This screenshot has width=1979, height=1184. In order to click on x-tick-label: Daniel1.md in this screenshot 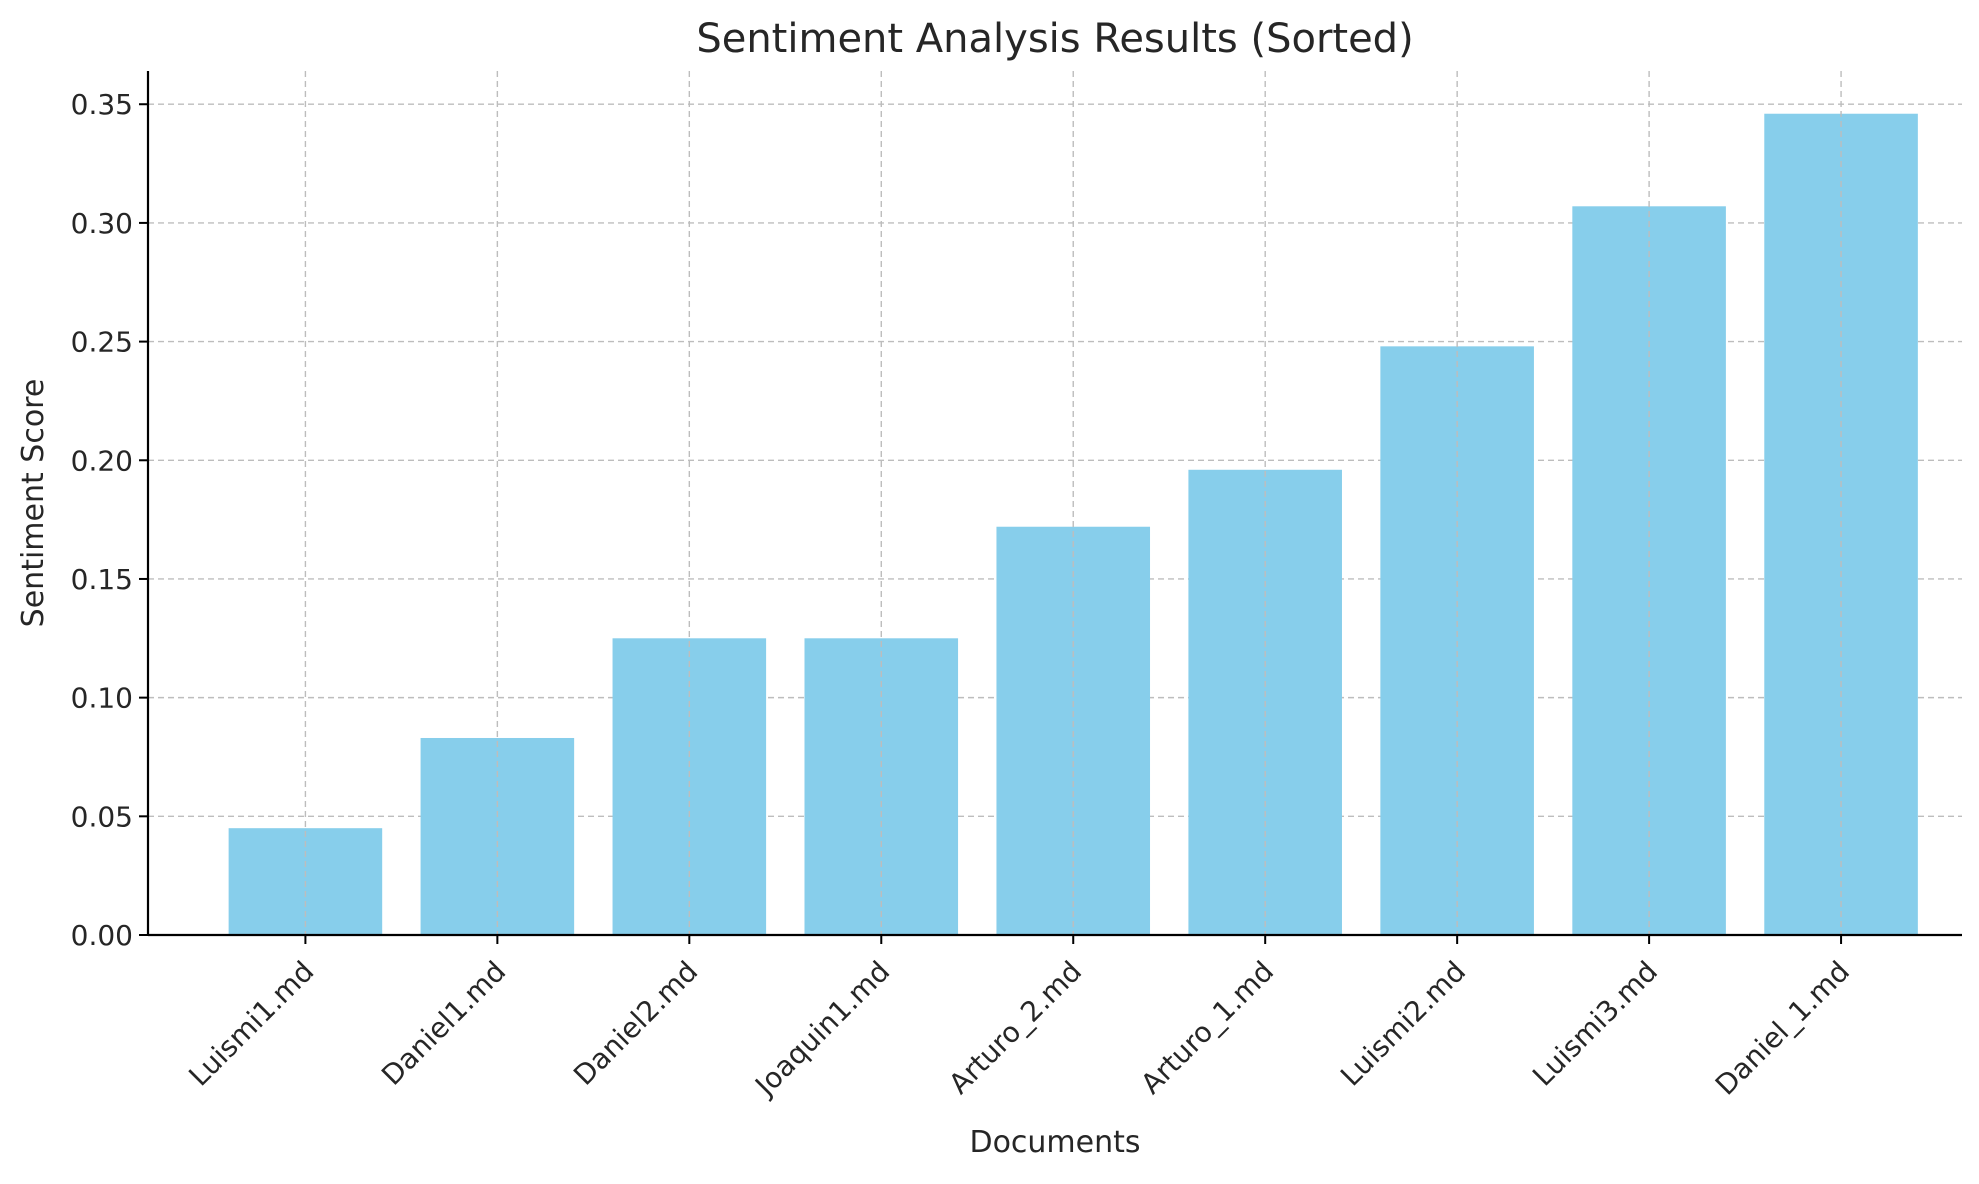, I will do `click(443, 1023)`.